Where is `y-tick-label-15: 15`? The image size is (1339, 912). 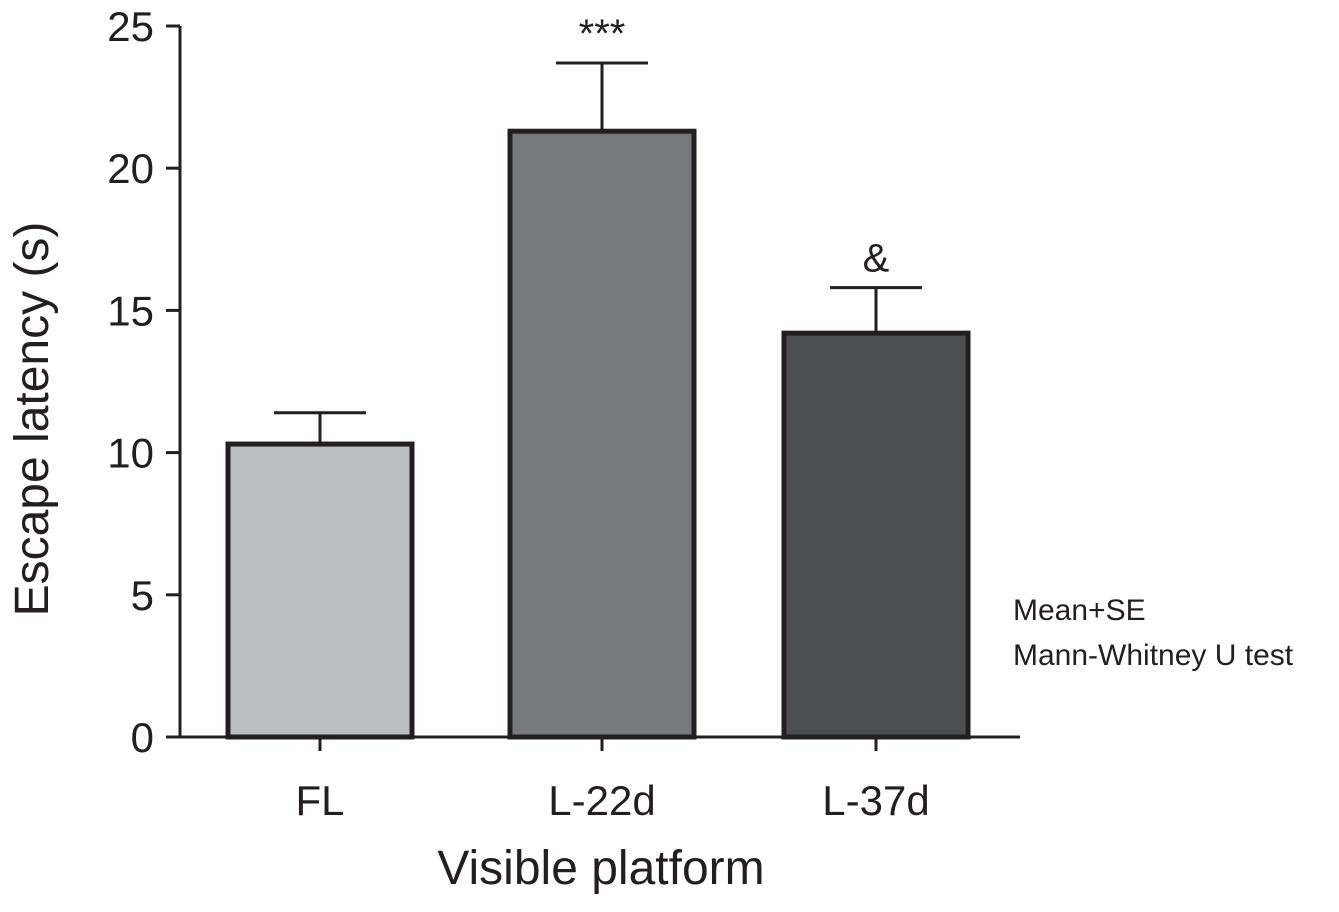
y-tick-label-15: 15 is located at coordinates (130, 310).